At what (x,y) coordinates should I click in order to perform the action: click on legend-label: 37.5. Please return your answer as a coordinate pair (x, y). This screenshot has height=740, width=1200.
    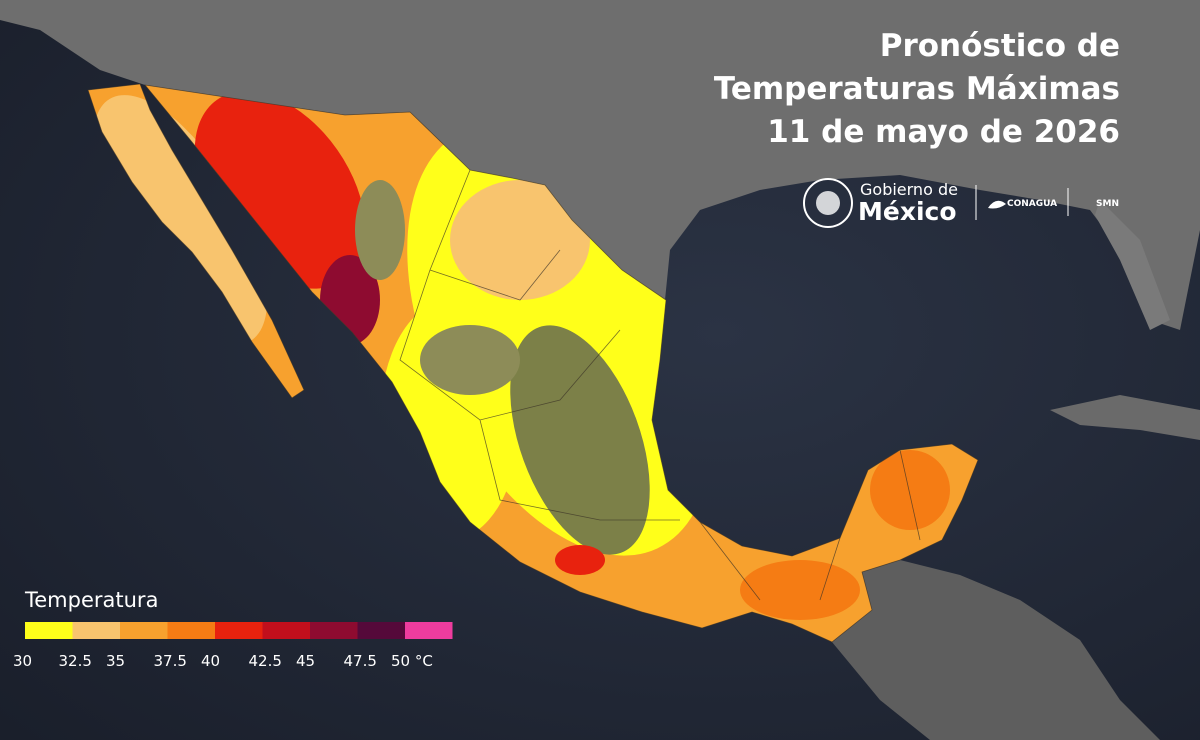
    Looking at the image, I should click on (170, 661).